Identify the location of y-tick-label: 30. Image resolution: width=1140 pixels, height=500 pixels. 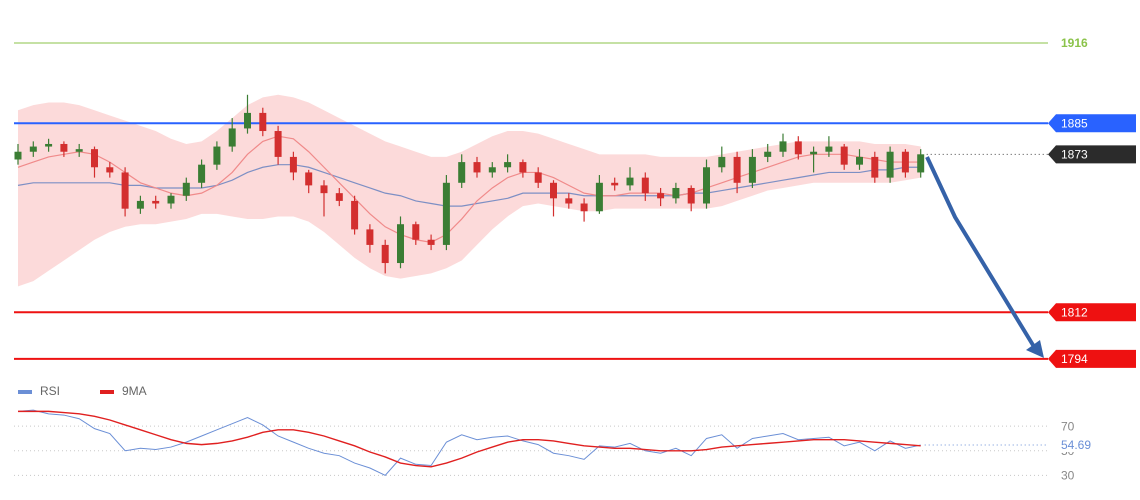
(1068, 476).